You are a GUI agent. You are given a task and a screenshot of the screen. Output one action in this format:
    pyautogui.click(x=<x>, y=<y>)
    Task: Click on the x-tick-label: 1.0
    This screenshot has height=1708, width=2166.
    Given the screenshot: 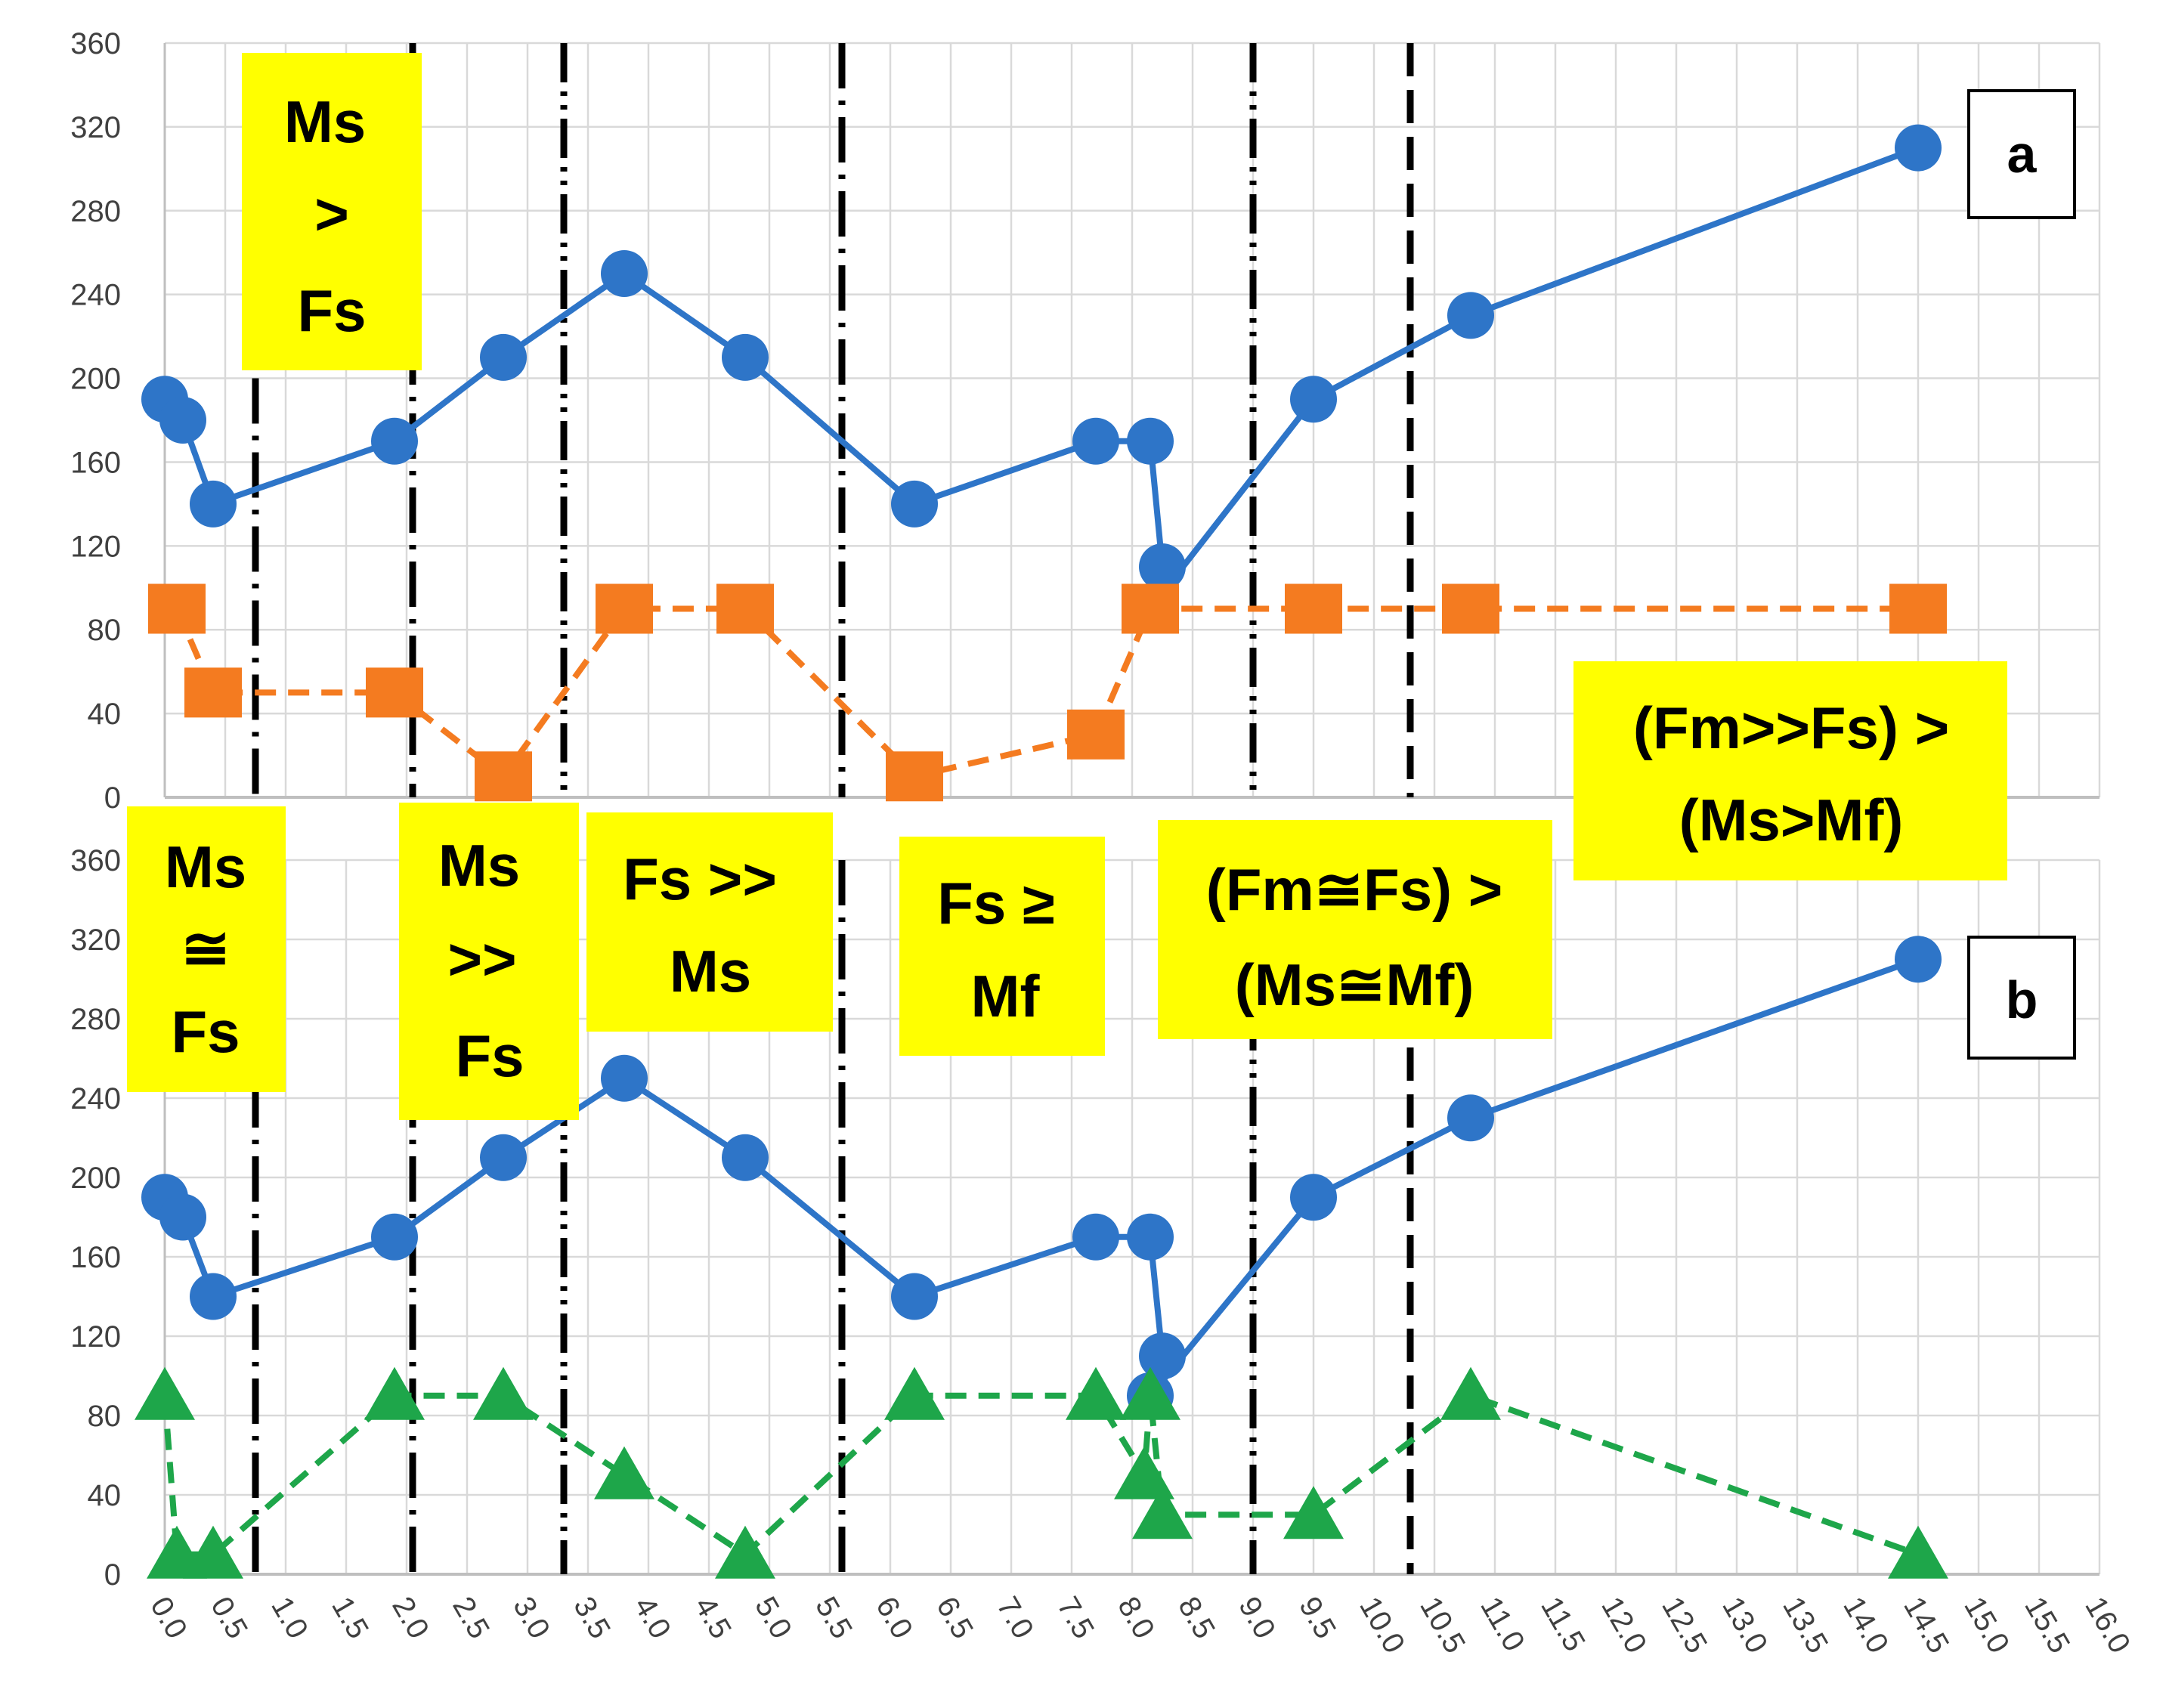 What is the action you would take?
    pyautogui.click(x=289, y=1618)
    